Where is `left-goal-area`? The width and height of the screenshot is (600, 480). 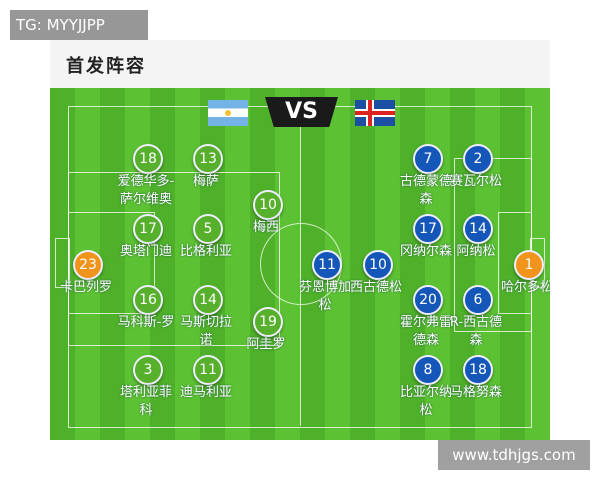
left-goal-area is located at coordinates (111, 263).